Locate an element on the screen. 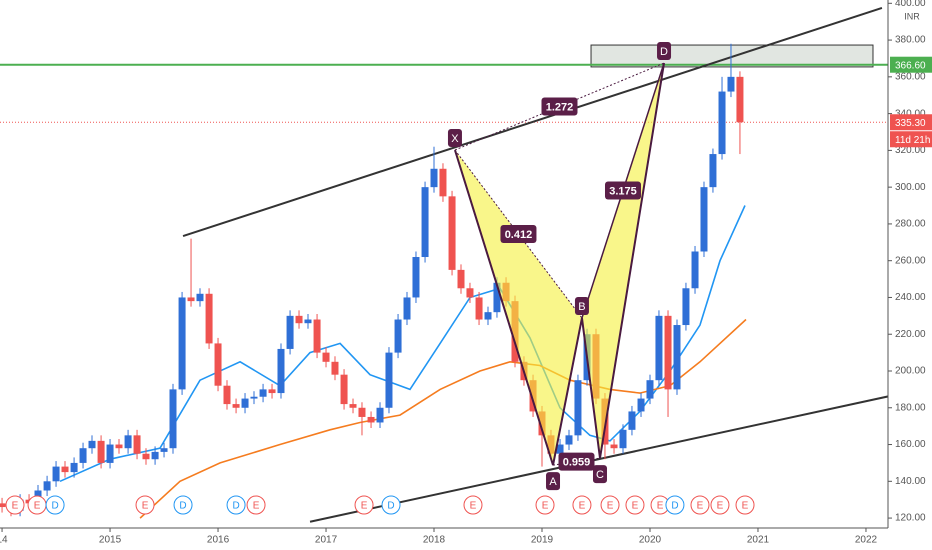  currency: INR is located at coordinates (912, 16).